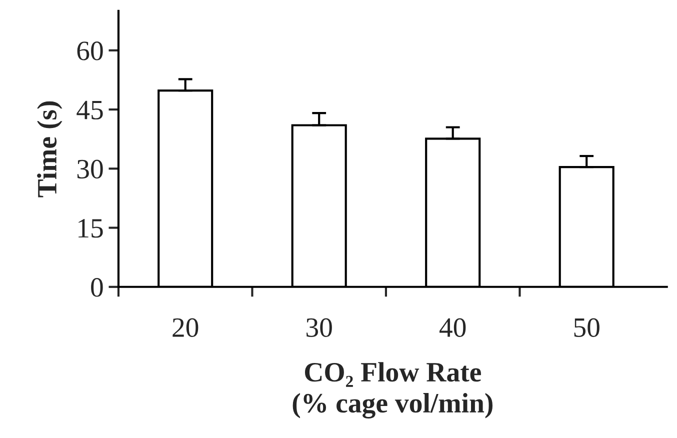 Image resolution: width=677 pixels, height=438 pixels. I want to click on x-tick-label: 50, so click(587, 327).